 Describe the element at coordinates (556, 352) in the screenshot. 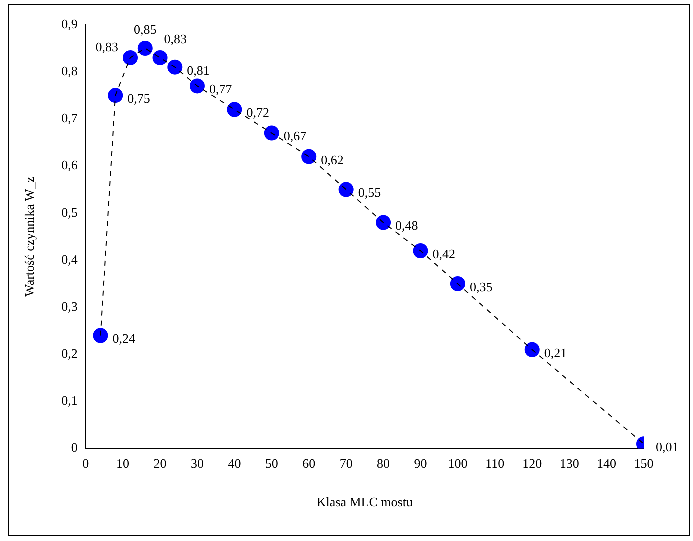

I see `data-label: 0,21` at that location.